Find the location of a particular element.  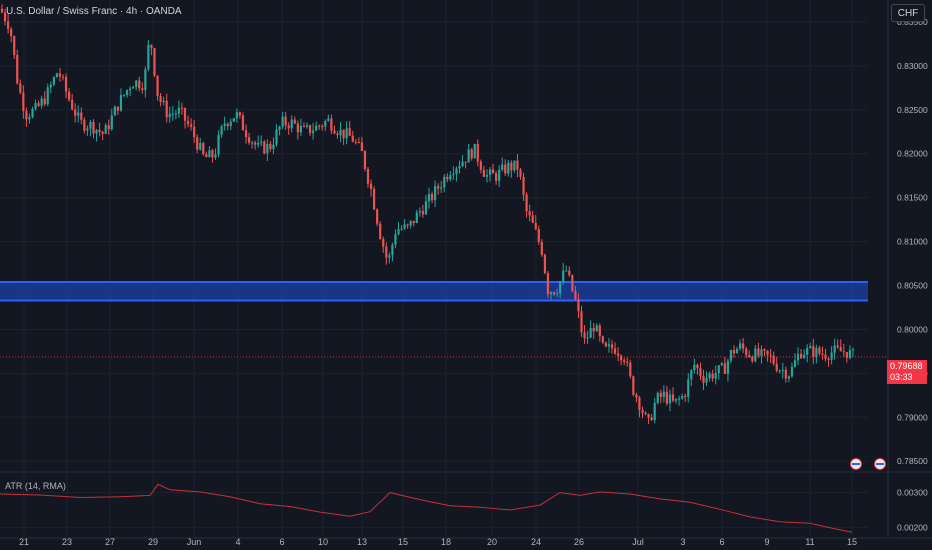

x-tick-label: 18 is located at coordinates (446, 542).